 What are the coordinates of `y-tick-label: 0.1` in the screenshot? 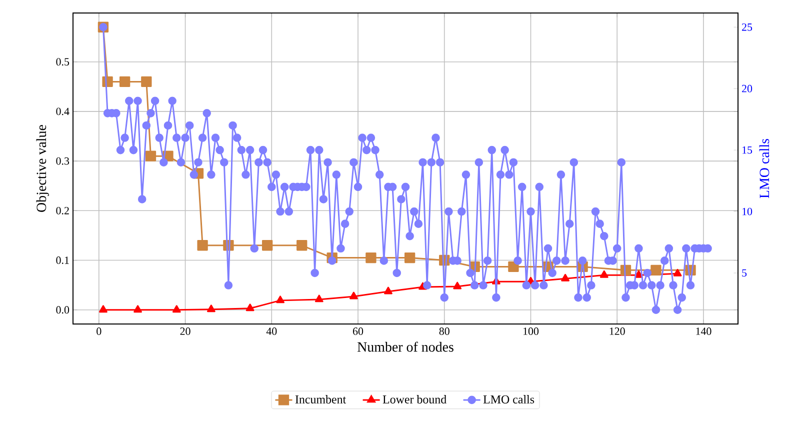 It's located at (62, 260).